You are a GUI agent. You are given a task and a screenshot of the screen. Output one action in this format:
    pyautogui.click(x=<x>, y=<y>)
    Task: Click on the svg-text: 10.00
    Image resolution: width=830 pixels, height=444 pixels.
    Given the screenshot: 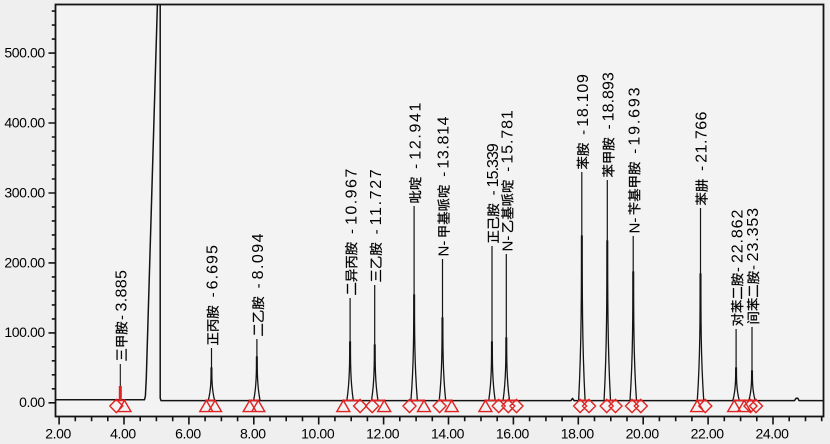 What is the action you would take?
    pyautogui.click(x=318, y=433)
    